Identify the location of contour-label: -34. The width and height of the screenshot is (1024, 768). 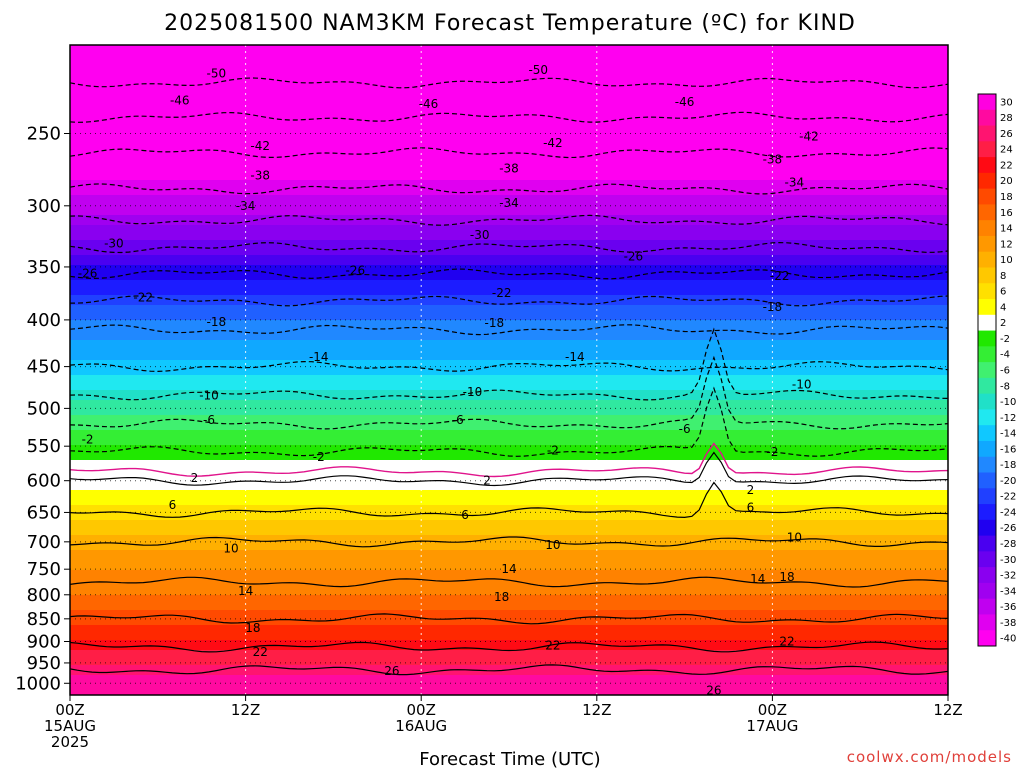
(246, 206).